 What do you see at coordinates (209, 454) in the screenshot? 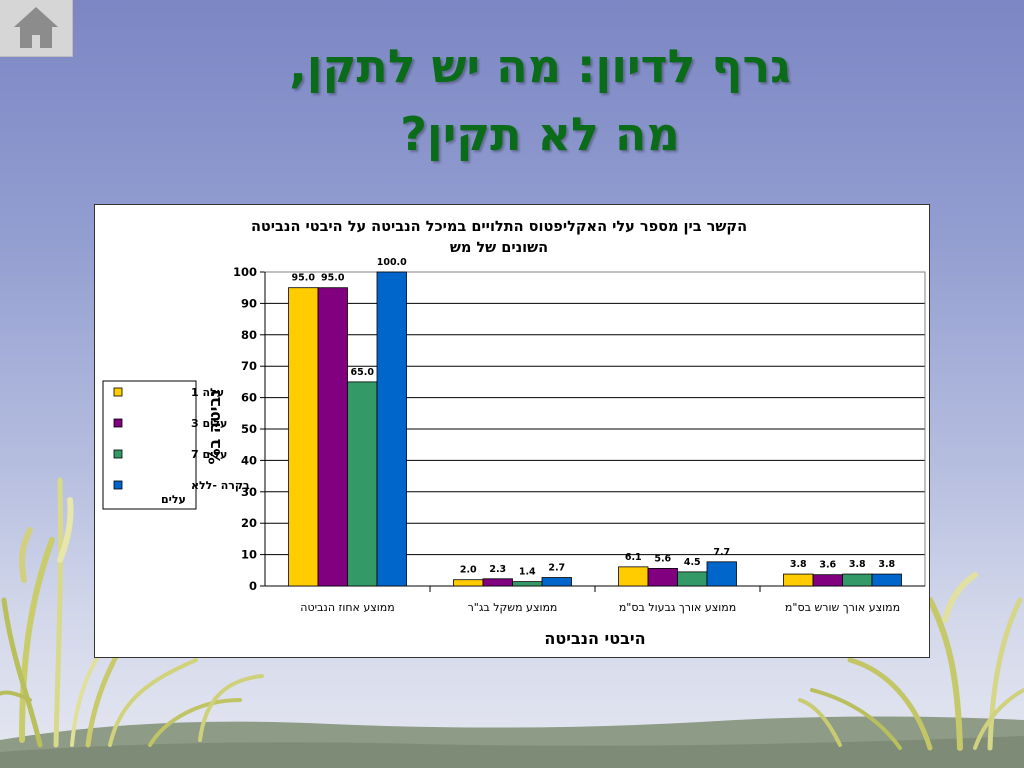
I see `legend-label: עלים 7` at bounding box center [209, 454].